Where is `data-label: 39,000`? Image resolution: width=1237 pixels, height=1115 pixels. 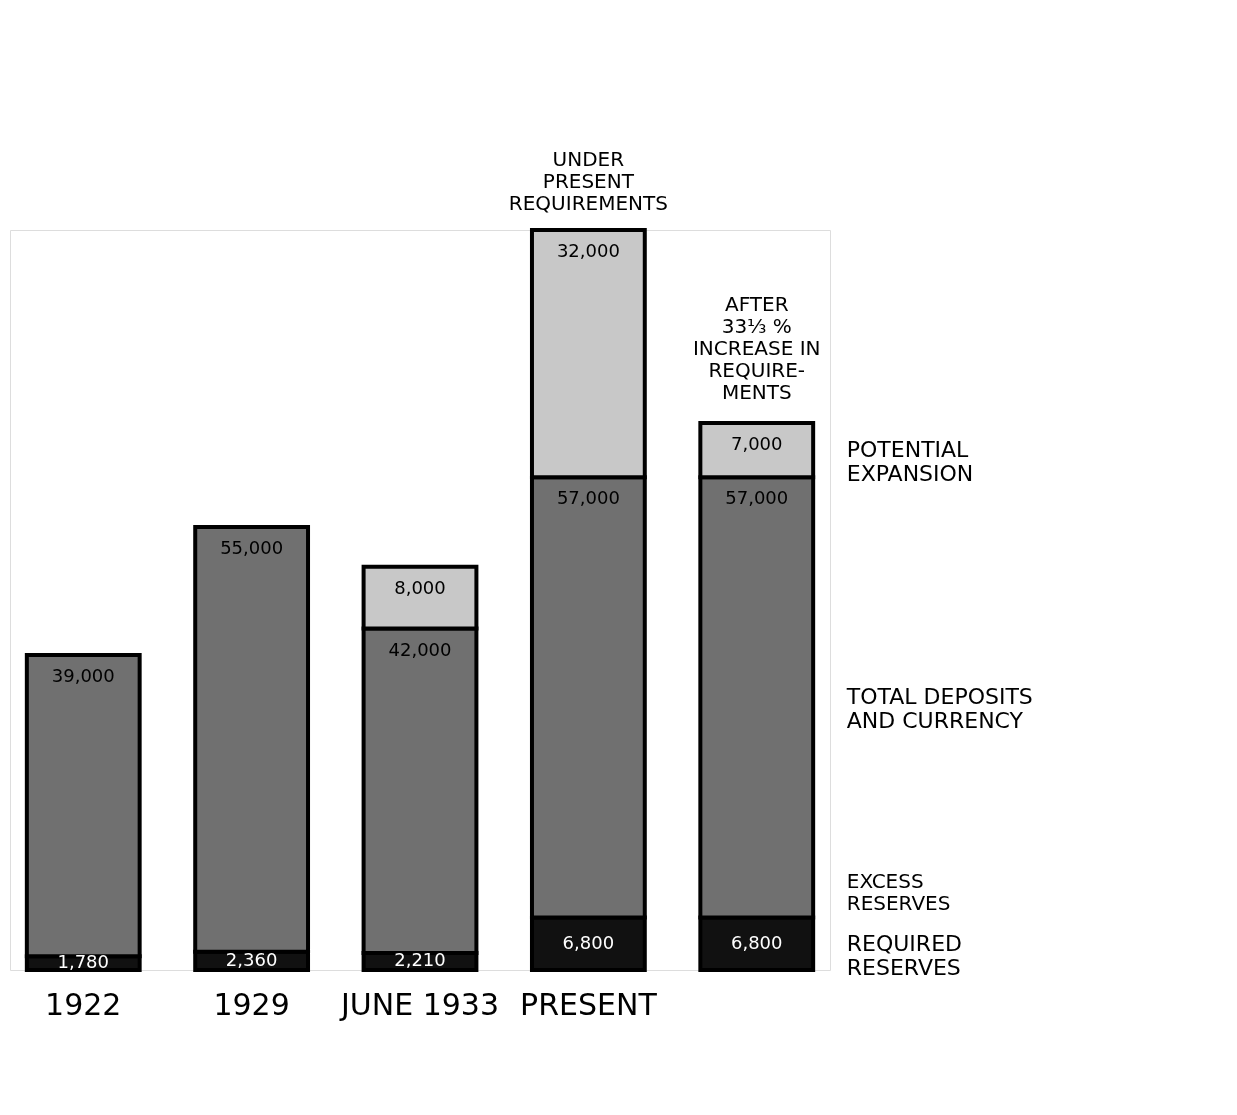
data-label: 39,000 is located at coordinates (83, 675).